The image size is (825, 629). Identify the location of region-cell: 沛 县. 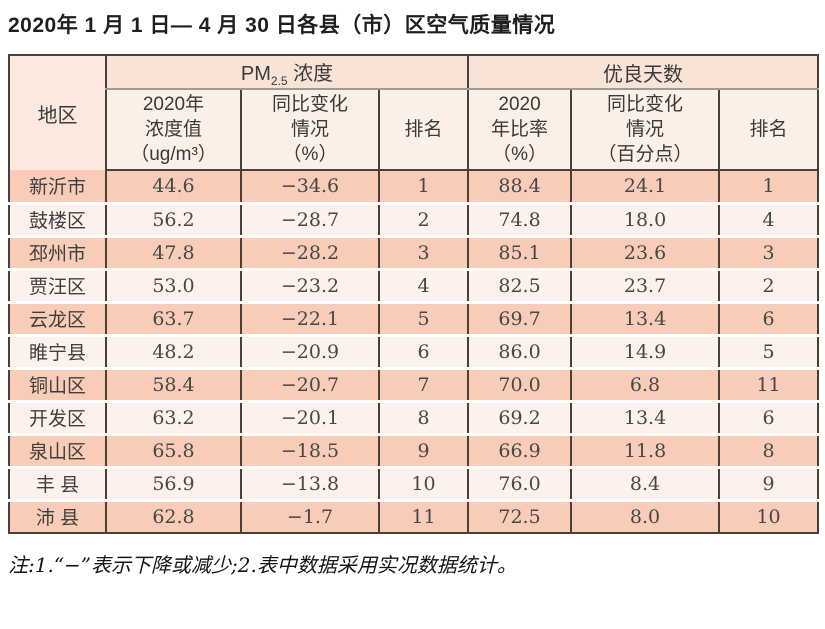
(57, 515).